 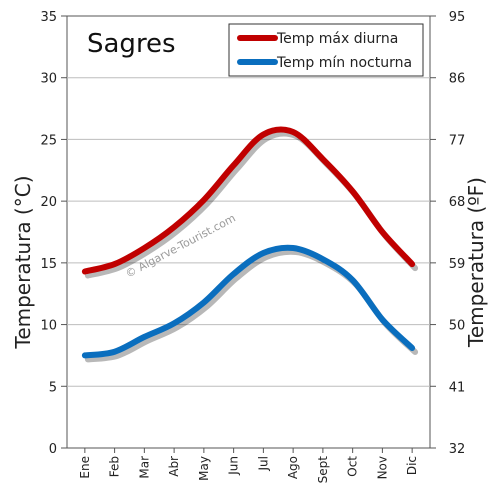 What do you see at coordinates (248, 465) in the screenshot?
I see `x-axis: Ene Feb Mar Abr May Jun Jul Ago Sept Oct Nov Dic` at bounding box center [248, 465].